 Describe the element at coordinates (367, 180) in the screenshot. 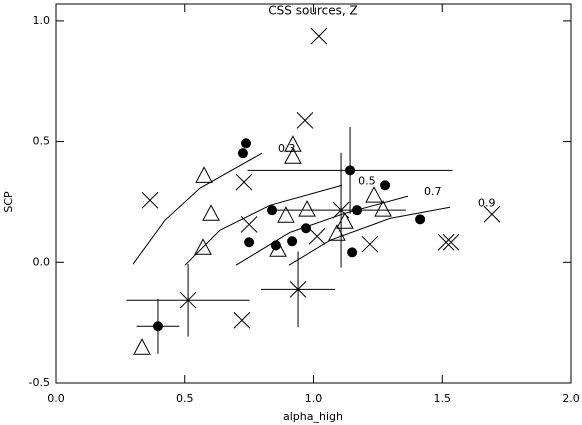

I see `curve-label: 0.5` at that location.